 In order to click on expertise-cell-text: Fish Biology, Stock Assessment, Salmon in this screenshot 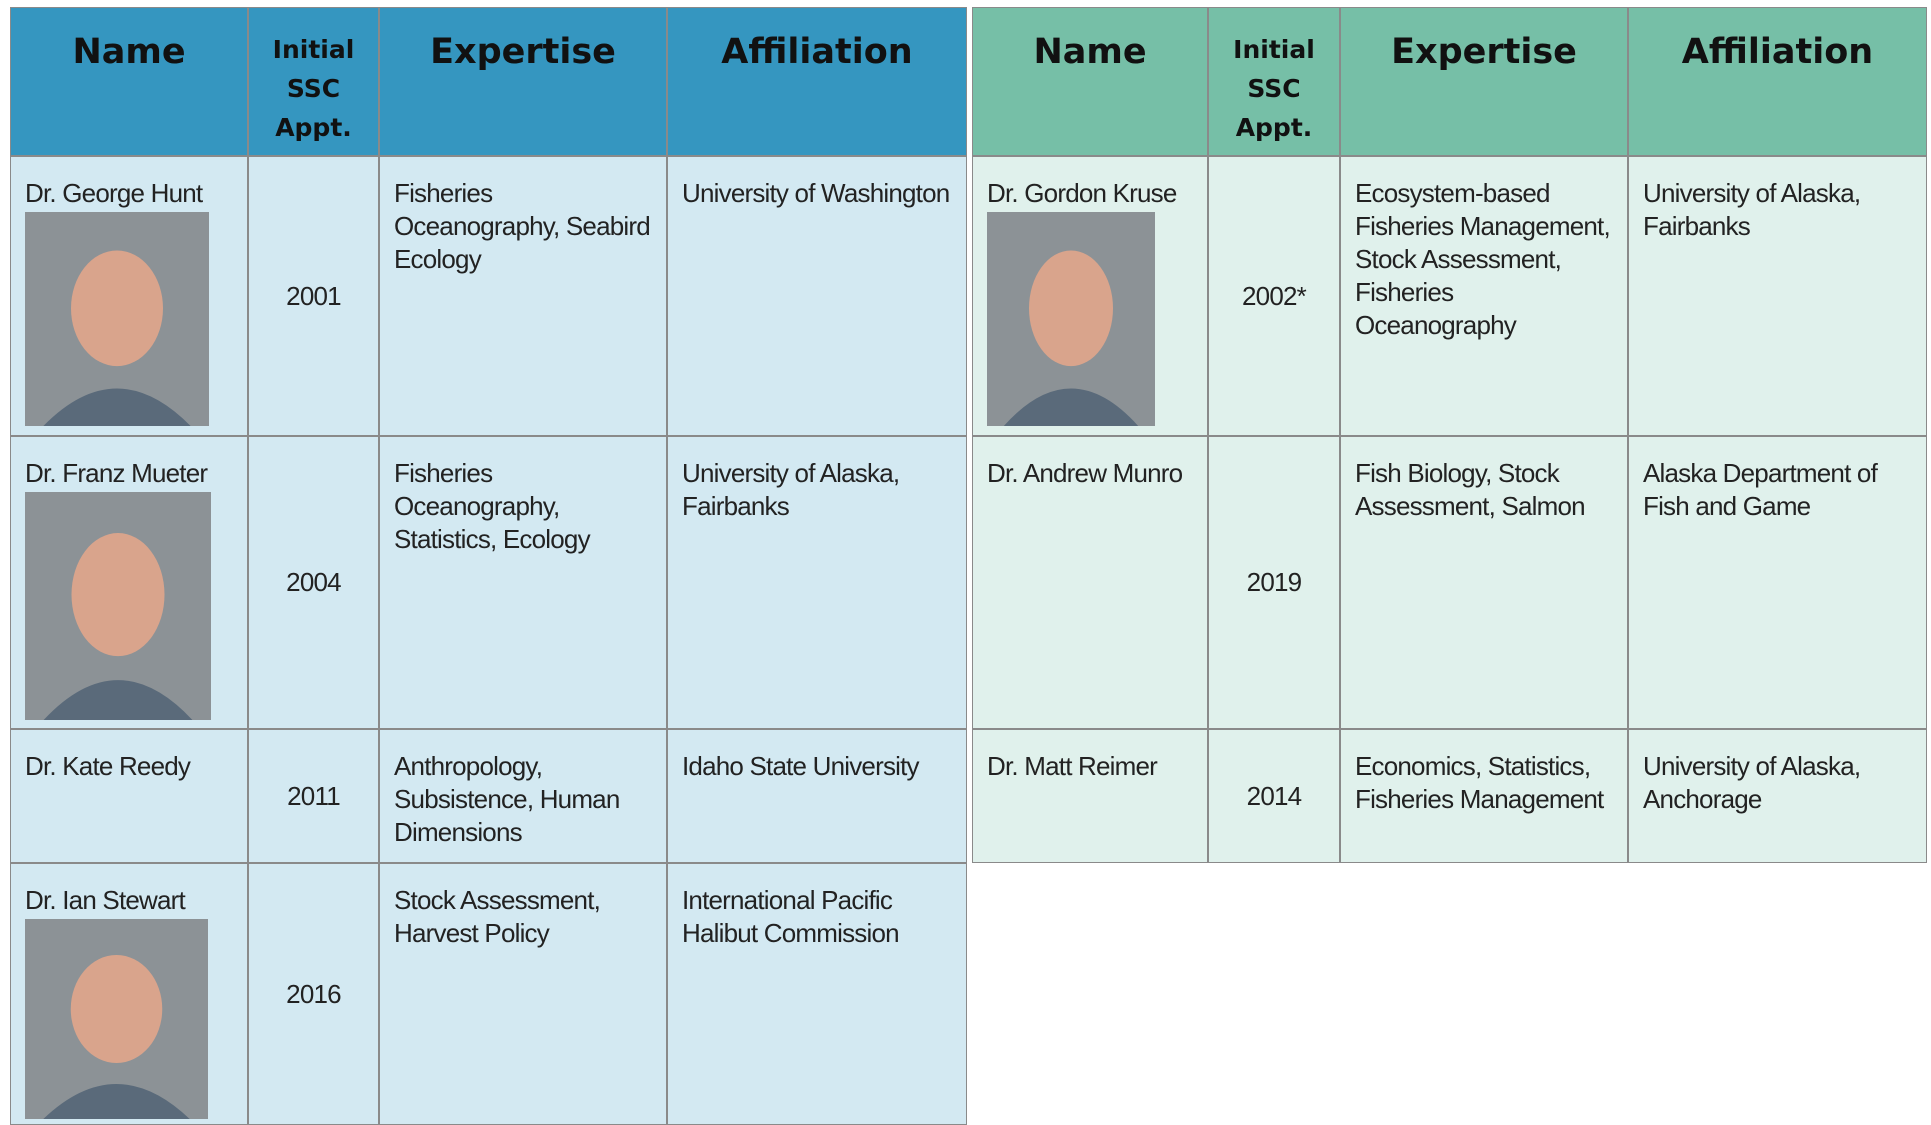, I will do `click(1470, 489)`.